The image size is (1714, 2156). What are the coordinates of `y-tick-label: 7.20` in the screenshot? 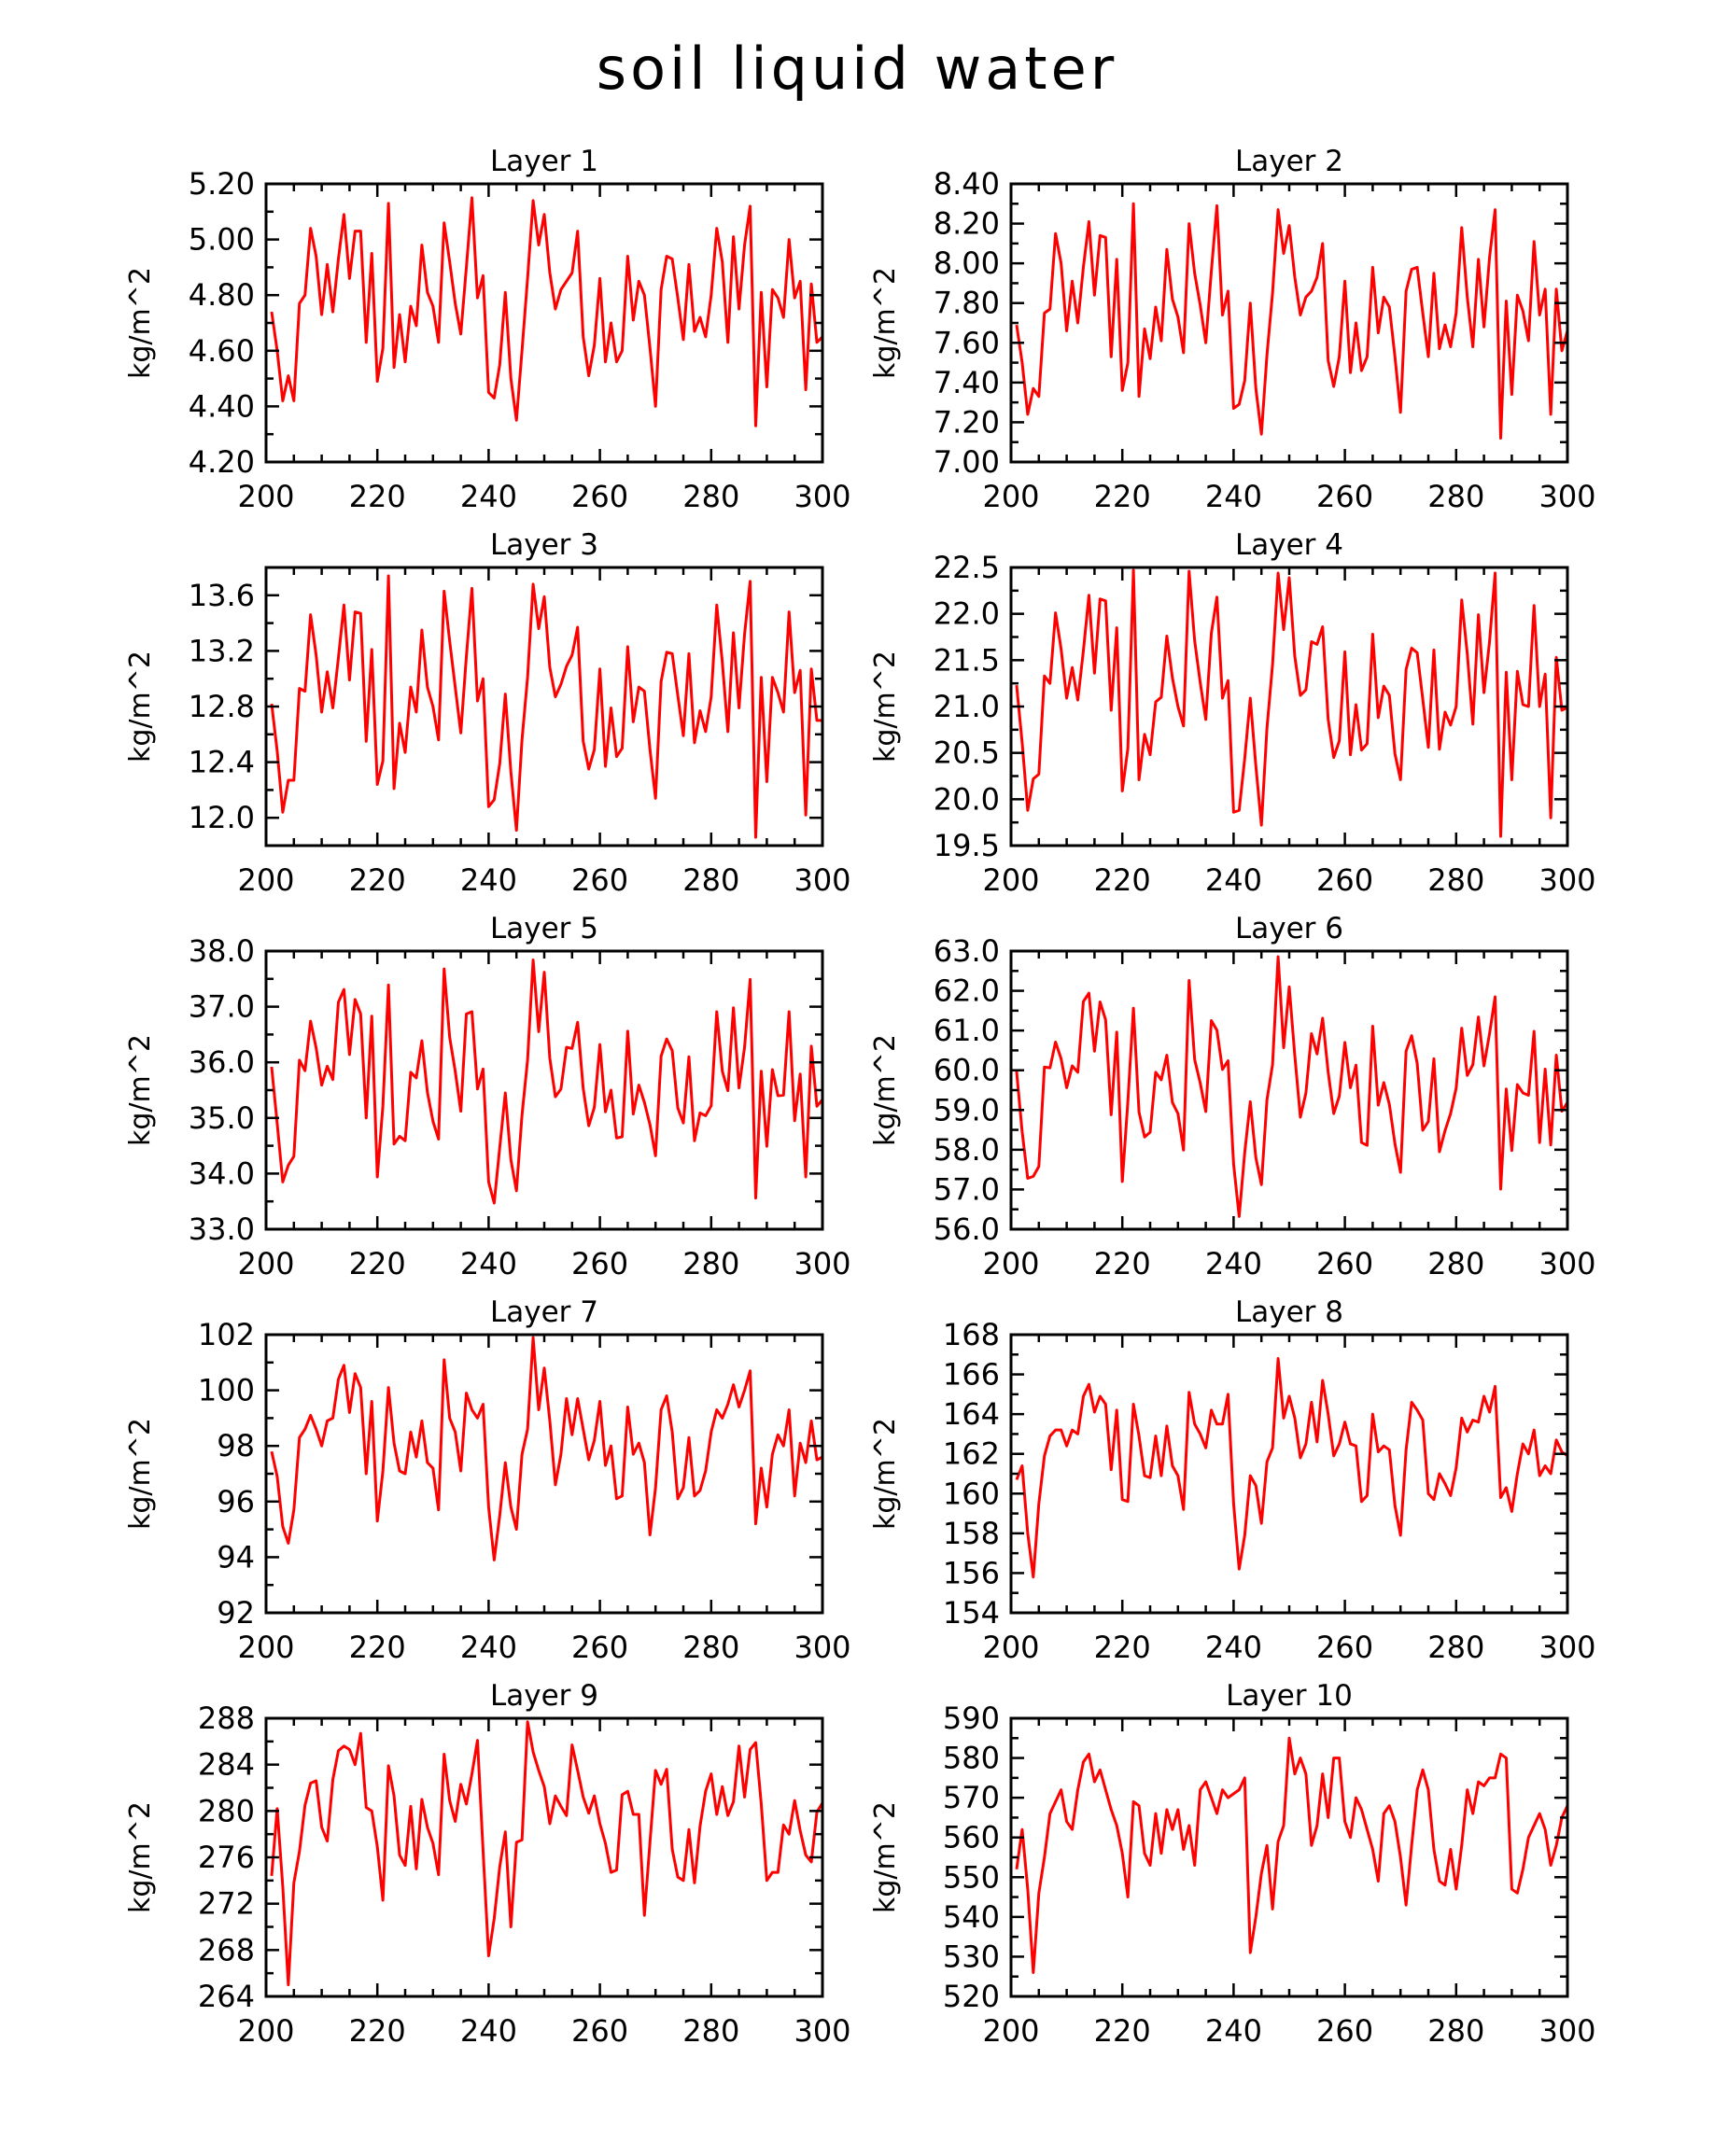 It's located at (967, 422).